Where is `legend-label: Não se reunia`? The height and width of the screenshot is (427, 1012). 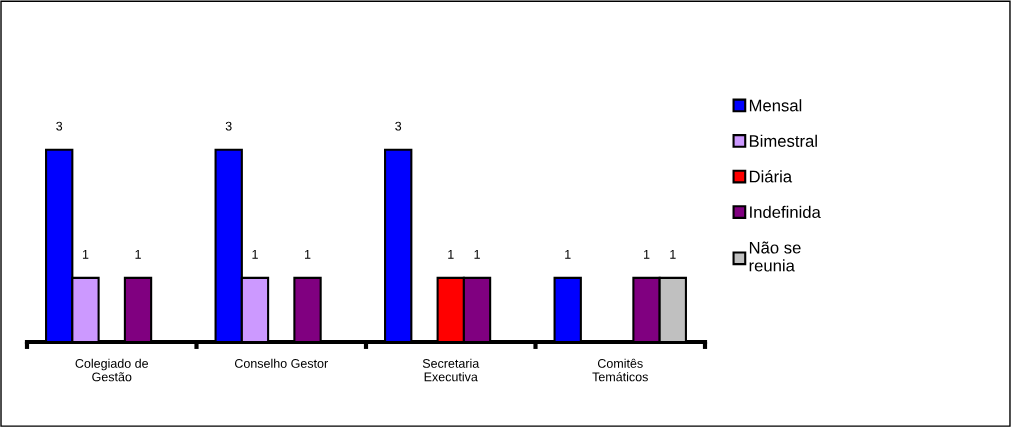
legend-label: Não se reunia is located at coordinates (775, 256).